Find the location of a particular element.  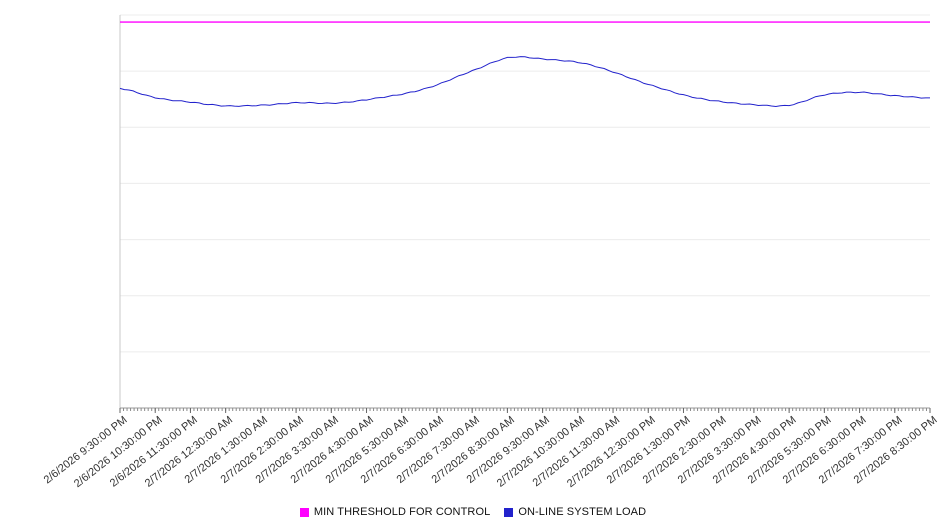

legend-item-load: ON-LINE SYSTEM LOAD is located at coordinates (575, 512).